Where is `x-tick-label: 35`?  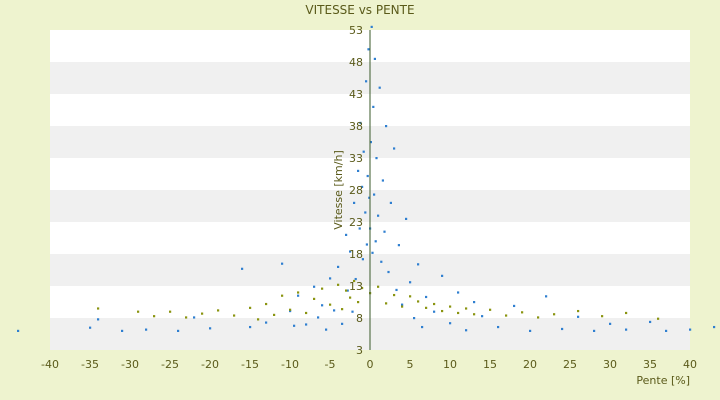
x-tick-label: 35 is located at coordinates (650, 364).